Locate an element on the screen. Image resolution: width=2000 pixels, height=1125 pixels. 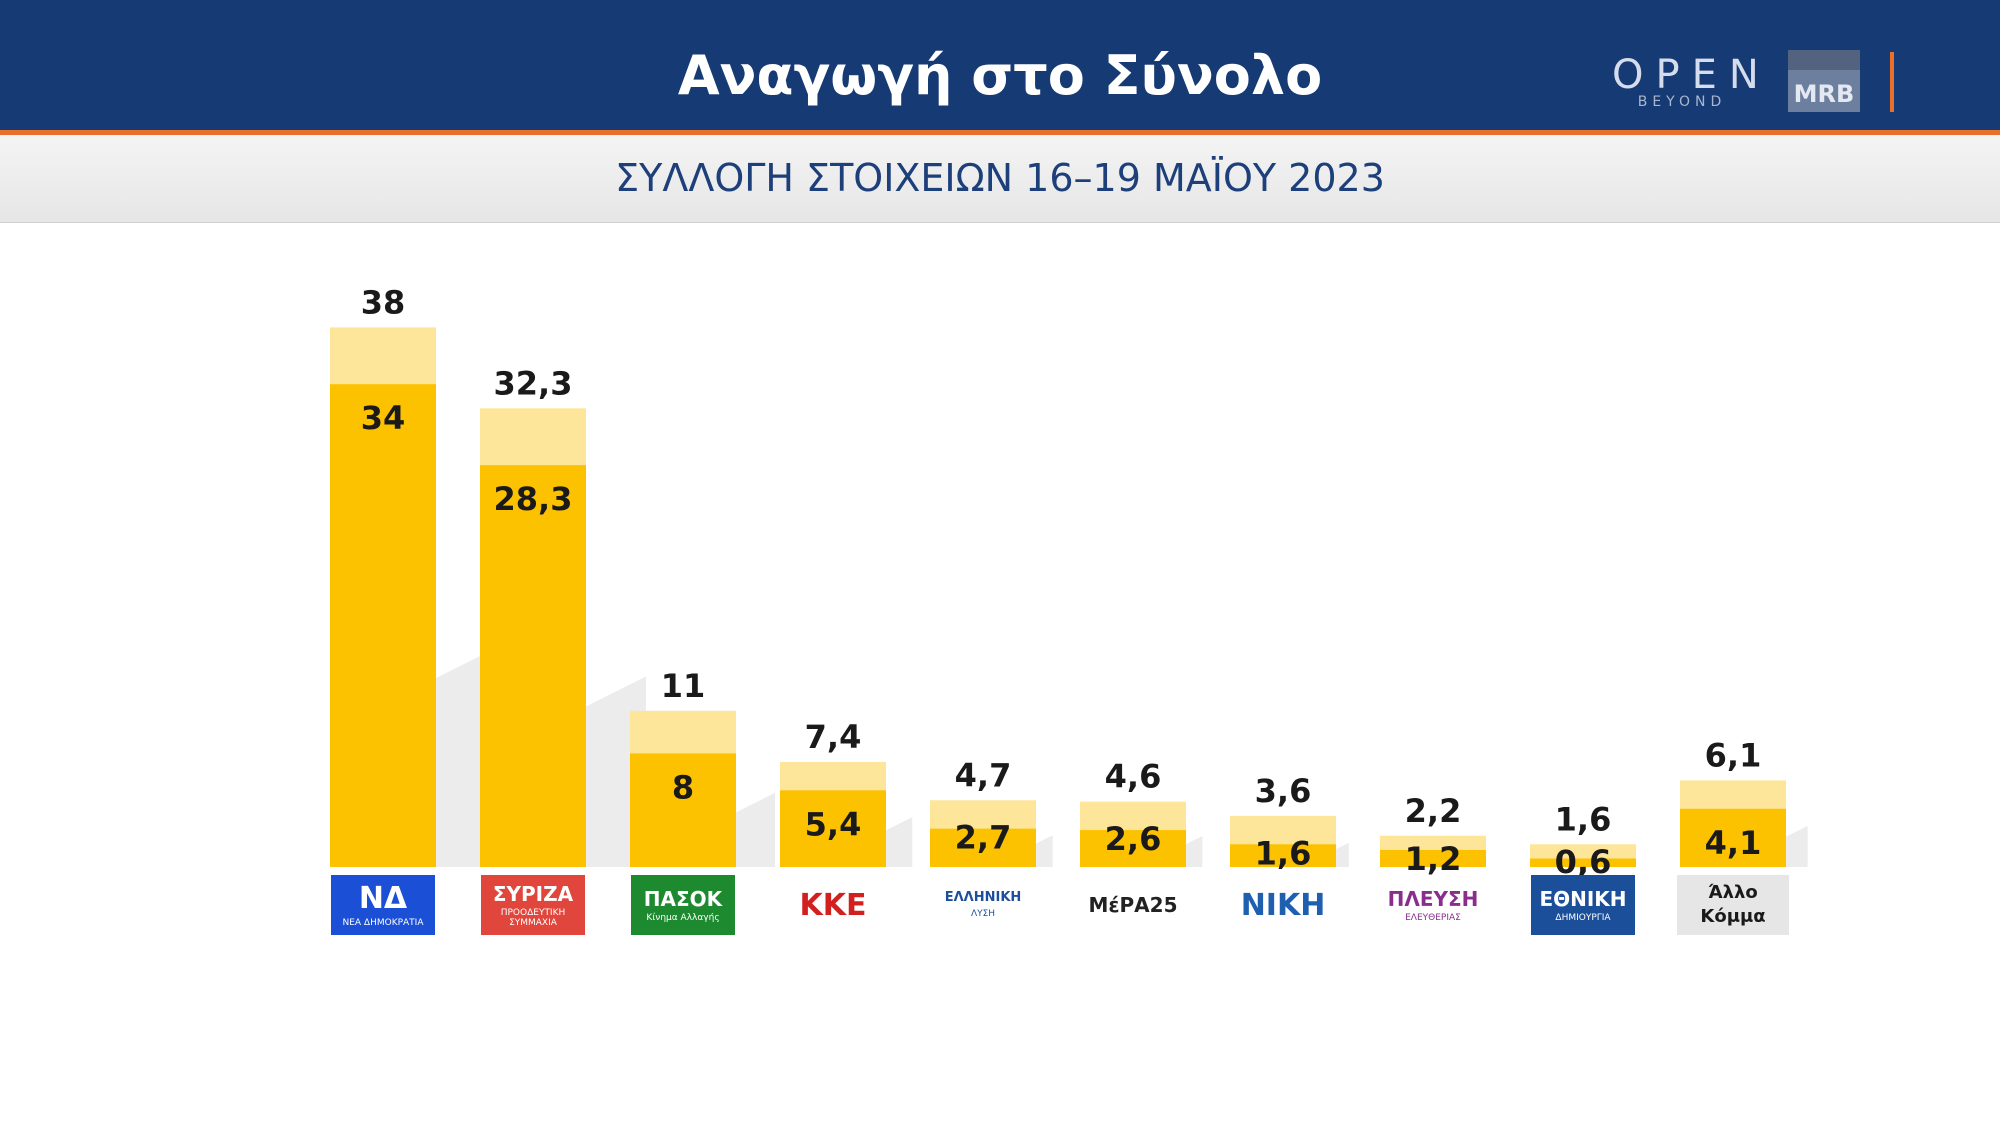
mera25-logo: ΜέΡΑ25 is located at coordinates (1133, 905).